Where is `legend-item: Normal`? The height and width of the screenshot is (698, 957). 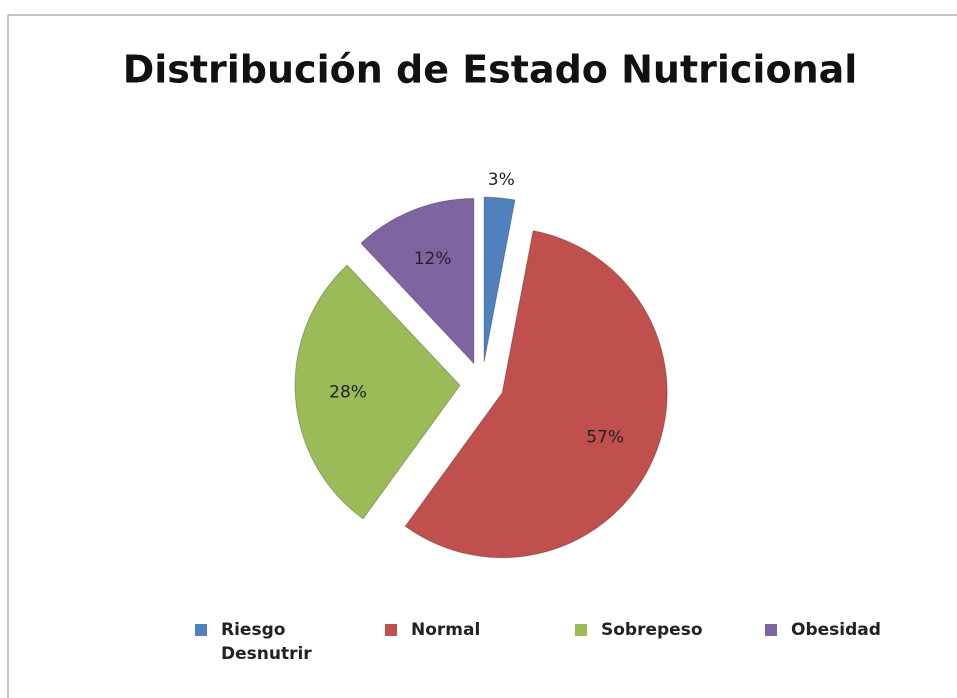 legend-item: Normal is located at coordinates (432, 630).